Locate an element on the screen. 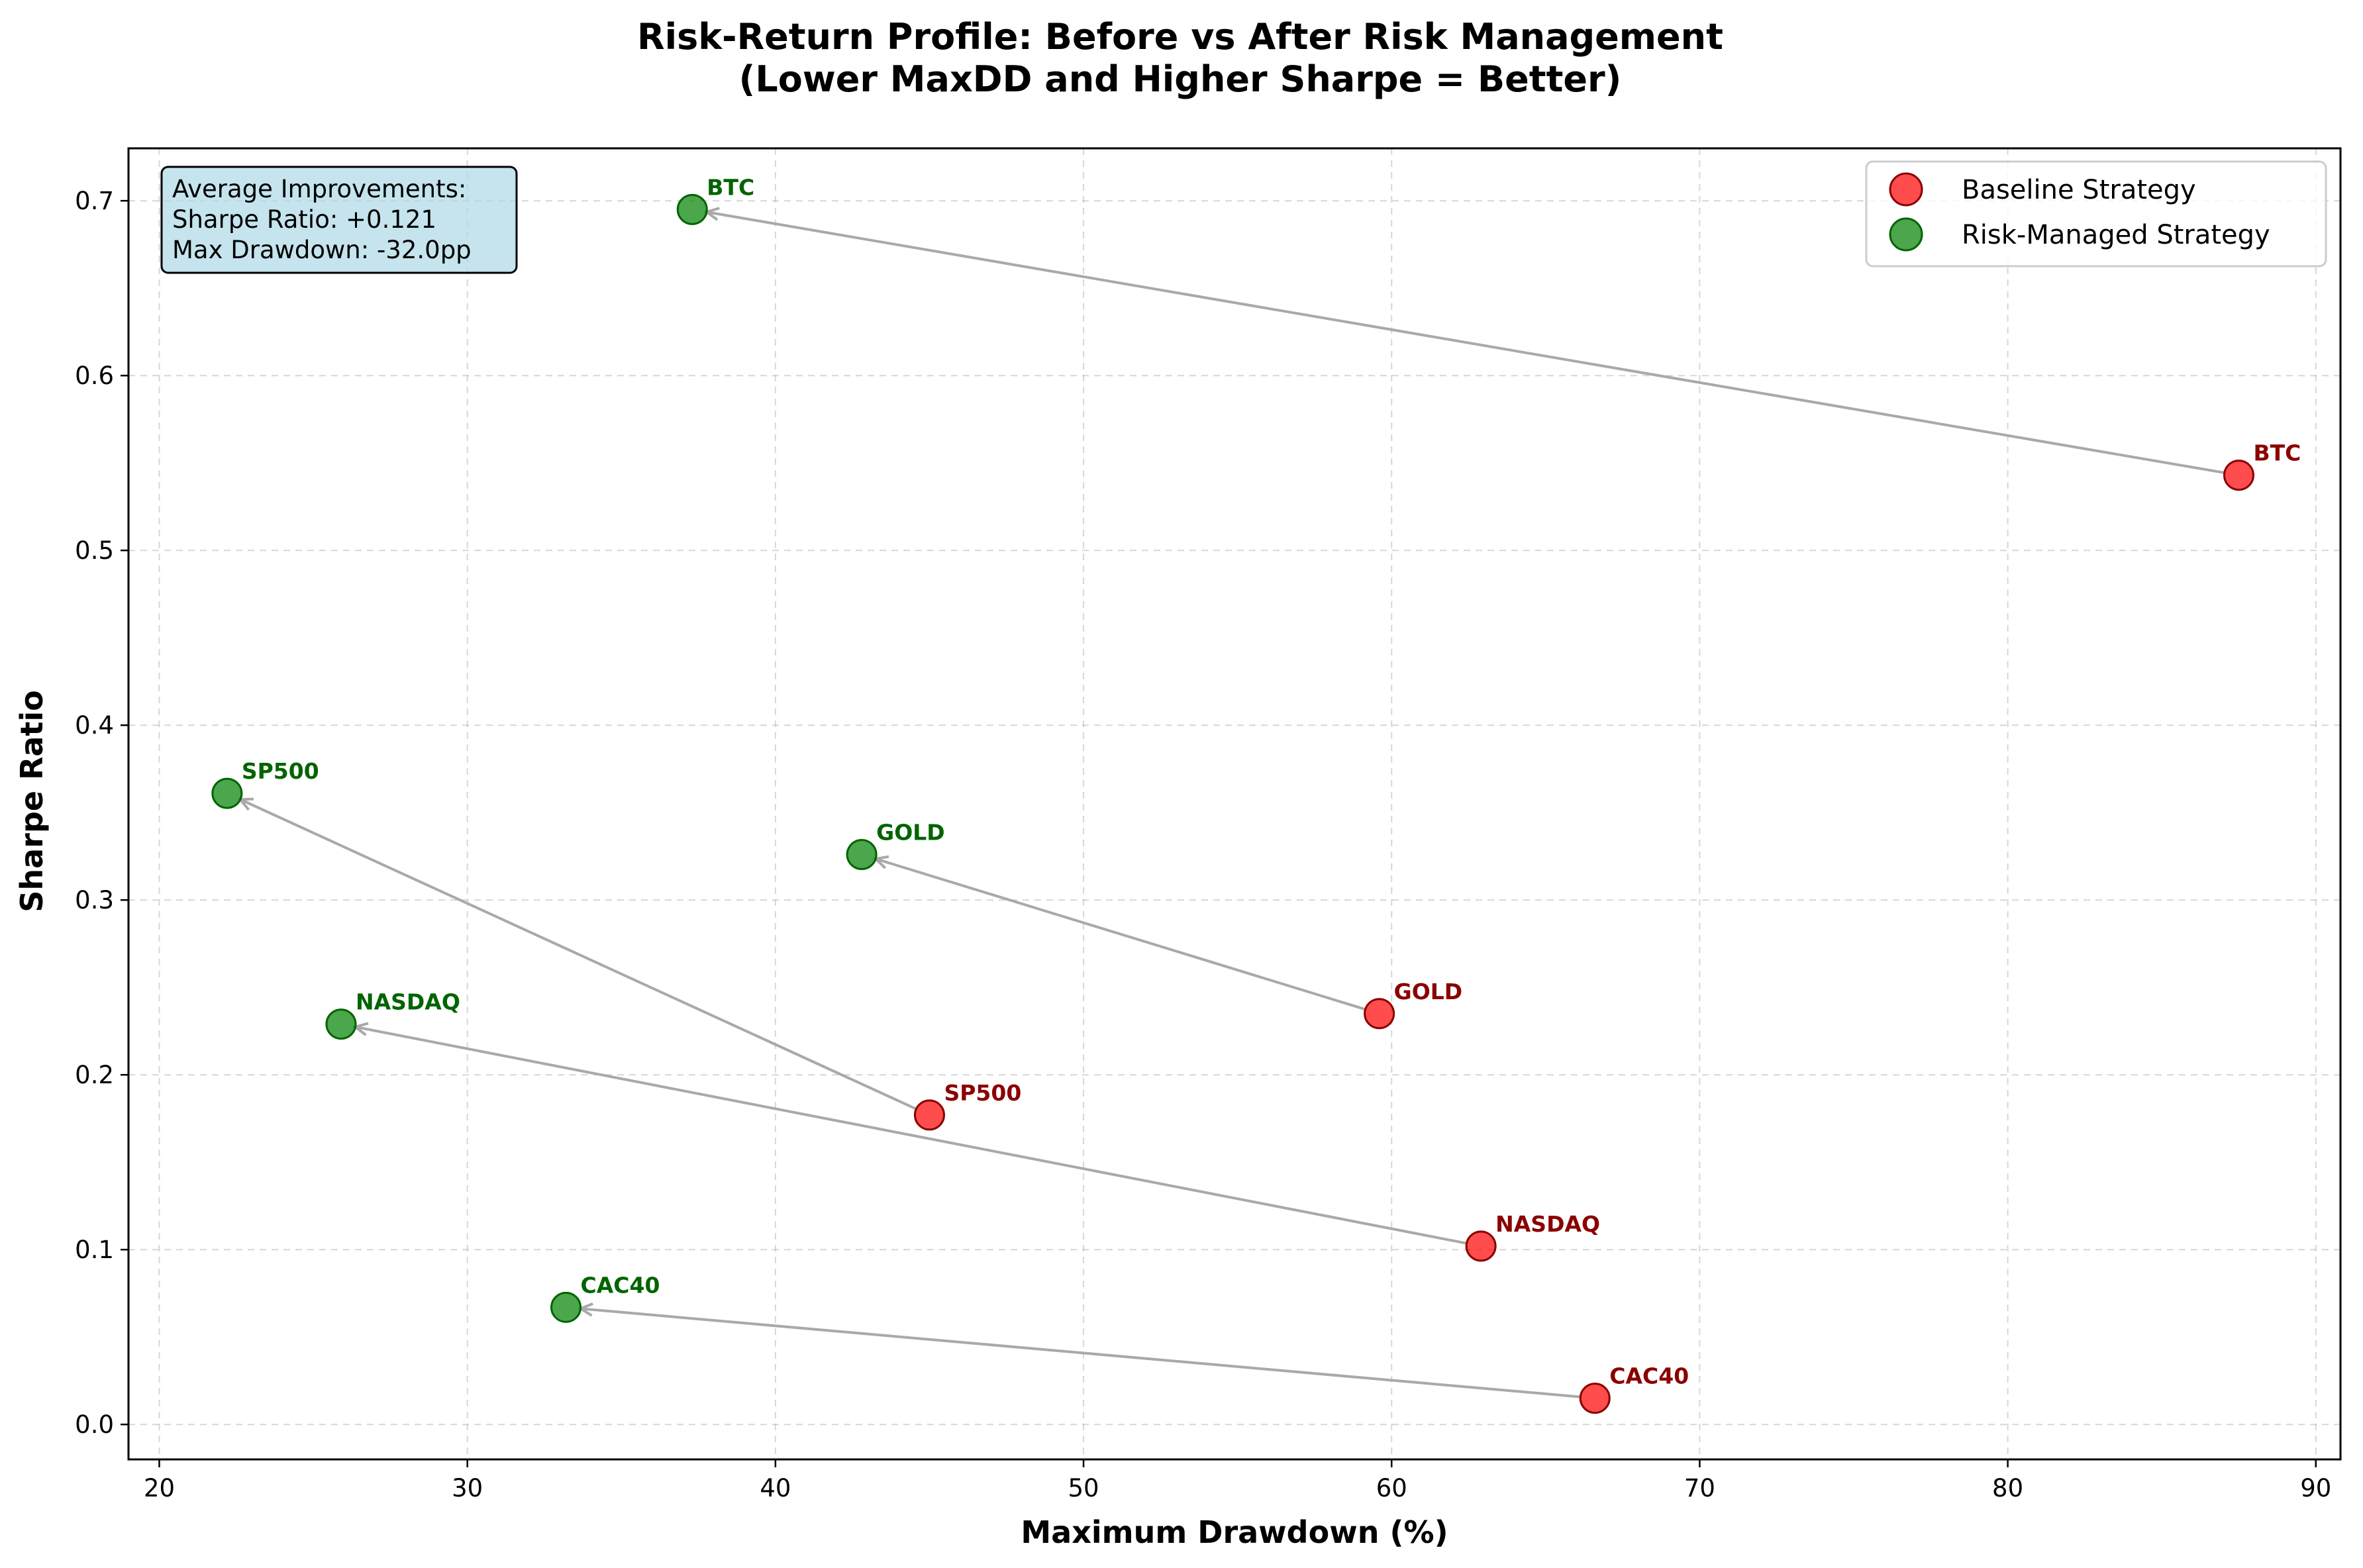 The width and height of the screenshot is (2363, 1568). legend-marker-risk-managed is located at coordinates (1906, 234).